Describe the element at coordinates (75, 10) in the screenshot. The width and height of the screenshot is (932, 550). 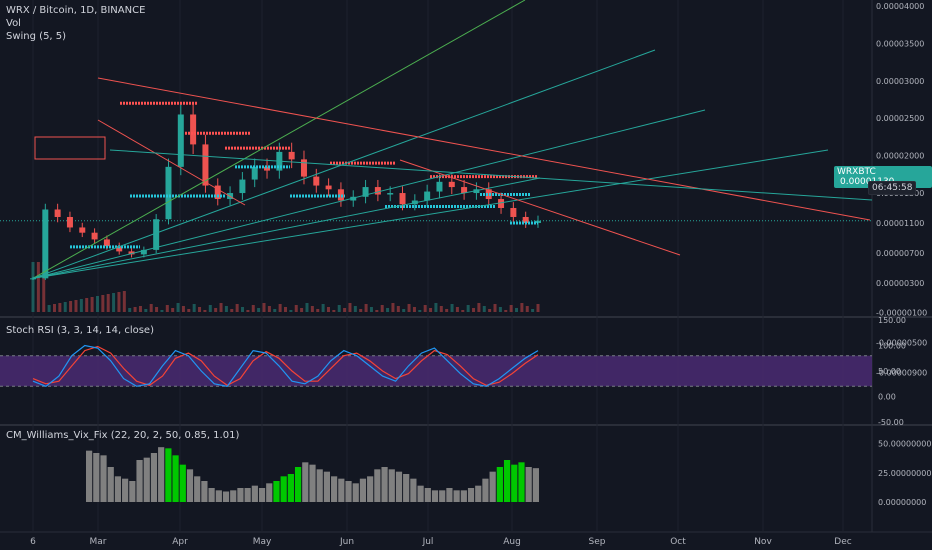
I see `main-title: WRX / Bitcoin, 1D, BINANCE` at that location.